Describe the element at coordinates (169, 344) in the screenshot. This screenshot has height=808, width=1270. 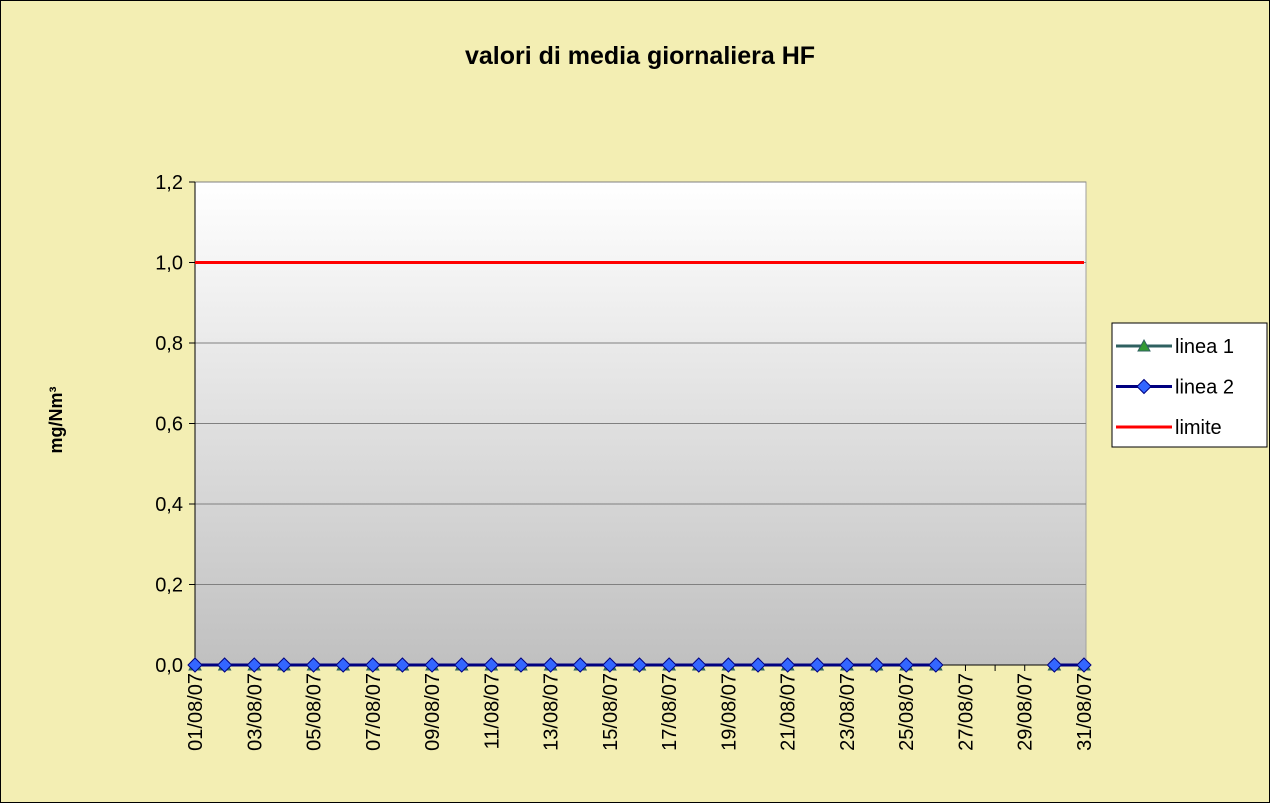
I see `y-tick-label: 0,8` at that location.